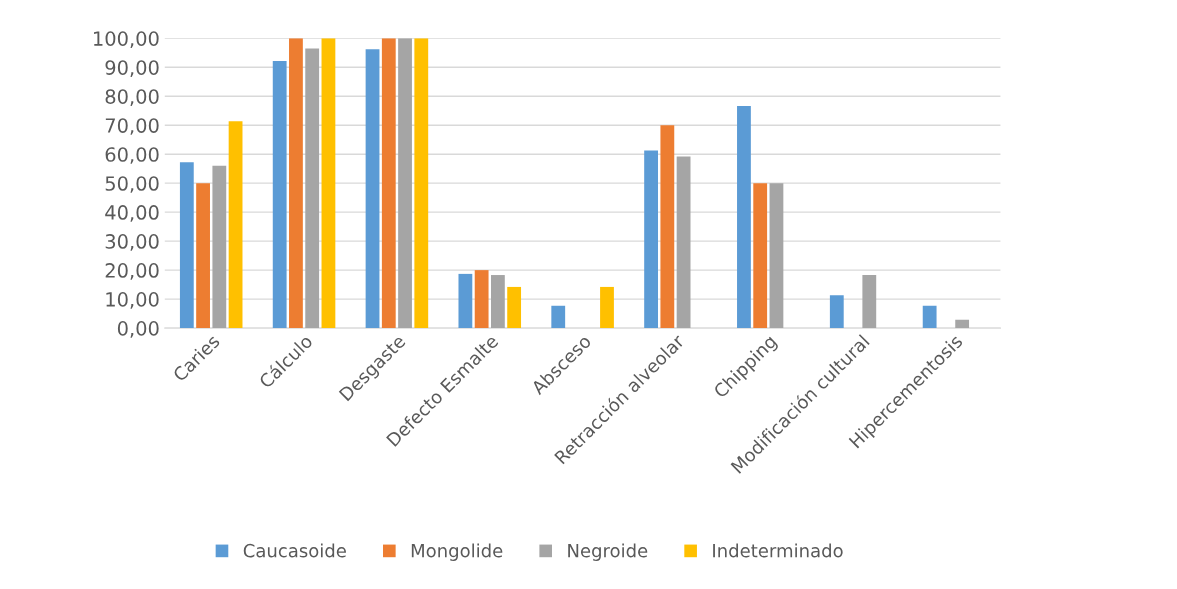  I want to click on legend-label: Negroide, so click(608, 552).